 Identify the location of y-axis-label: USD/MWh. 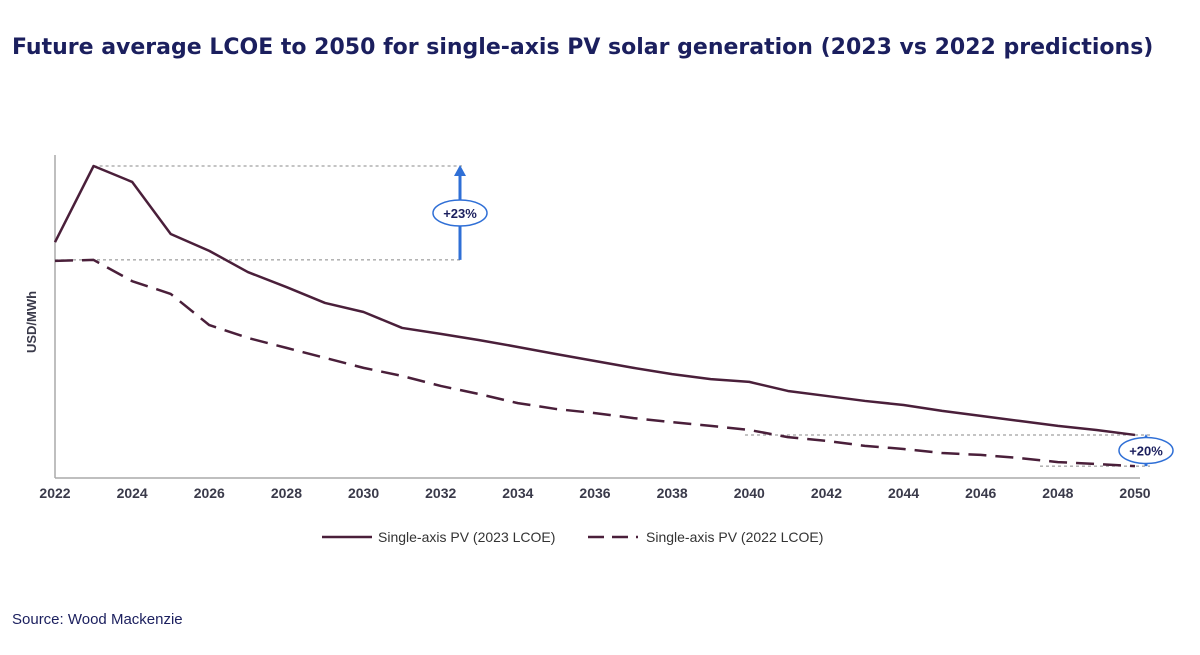
(31, 322).